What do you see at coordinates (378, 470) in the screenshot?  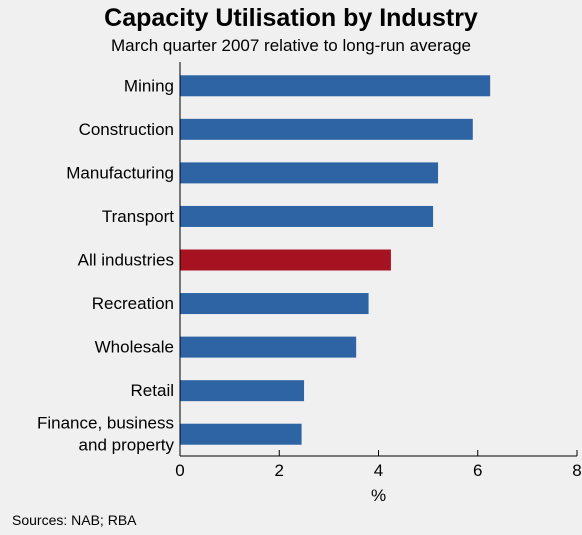 I see `x-tick-label: 4` at bounding box center [378, 470].